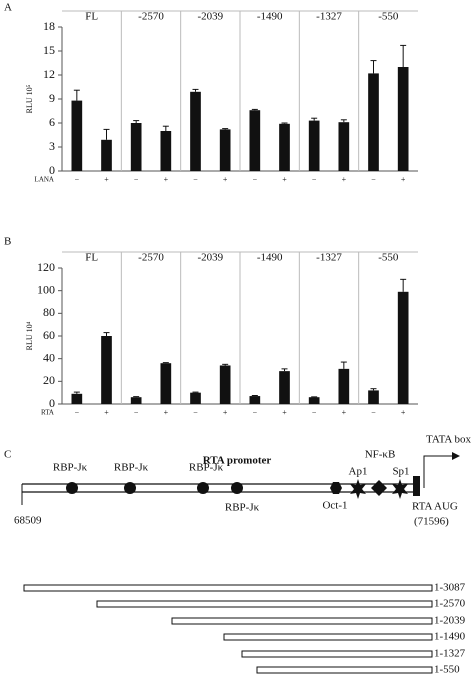  Describe the element at coordinates (450, 604) in the screenshot. I see `construct-label: 1-2570` at that location.